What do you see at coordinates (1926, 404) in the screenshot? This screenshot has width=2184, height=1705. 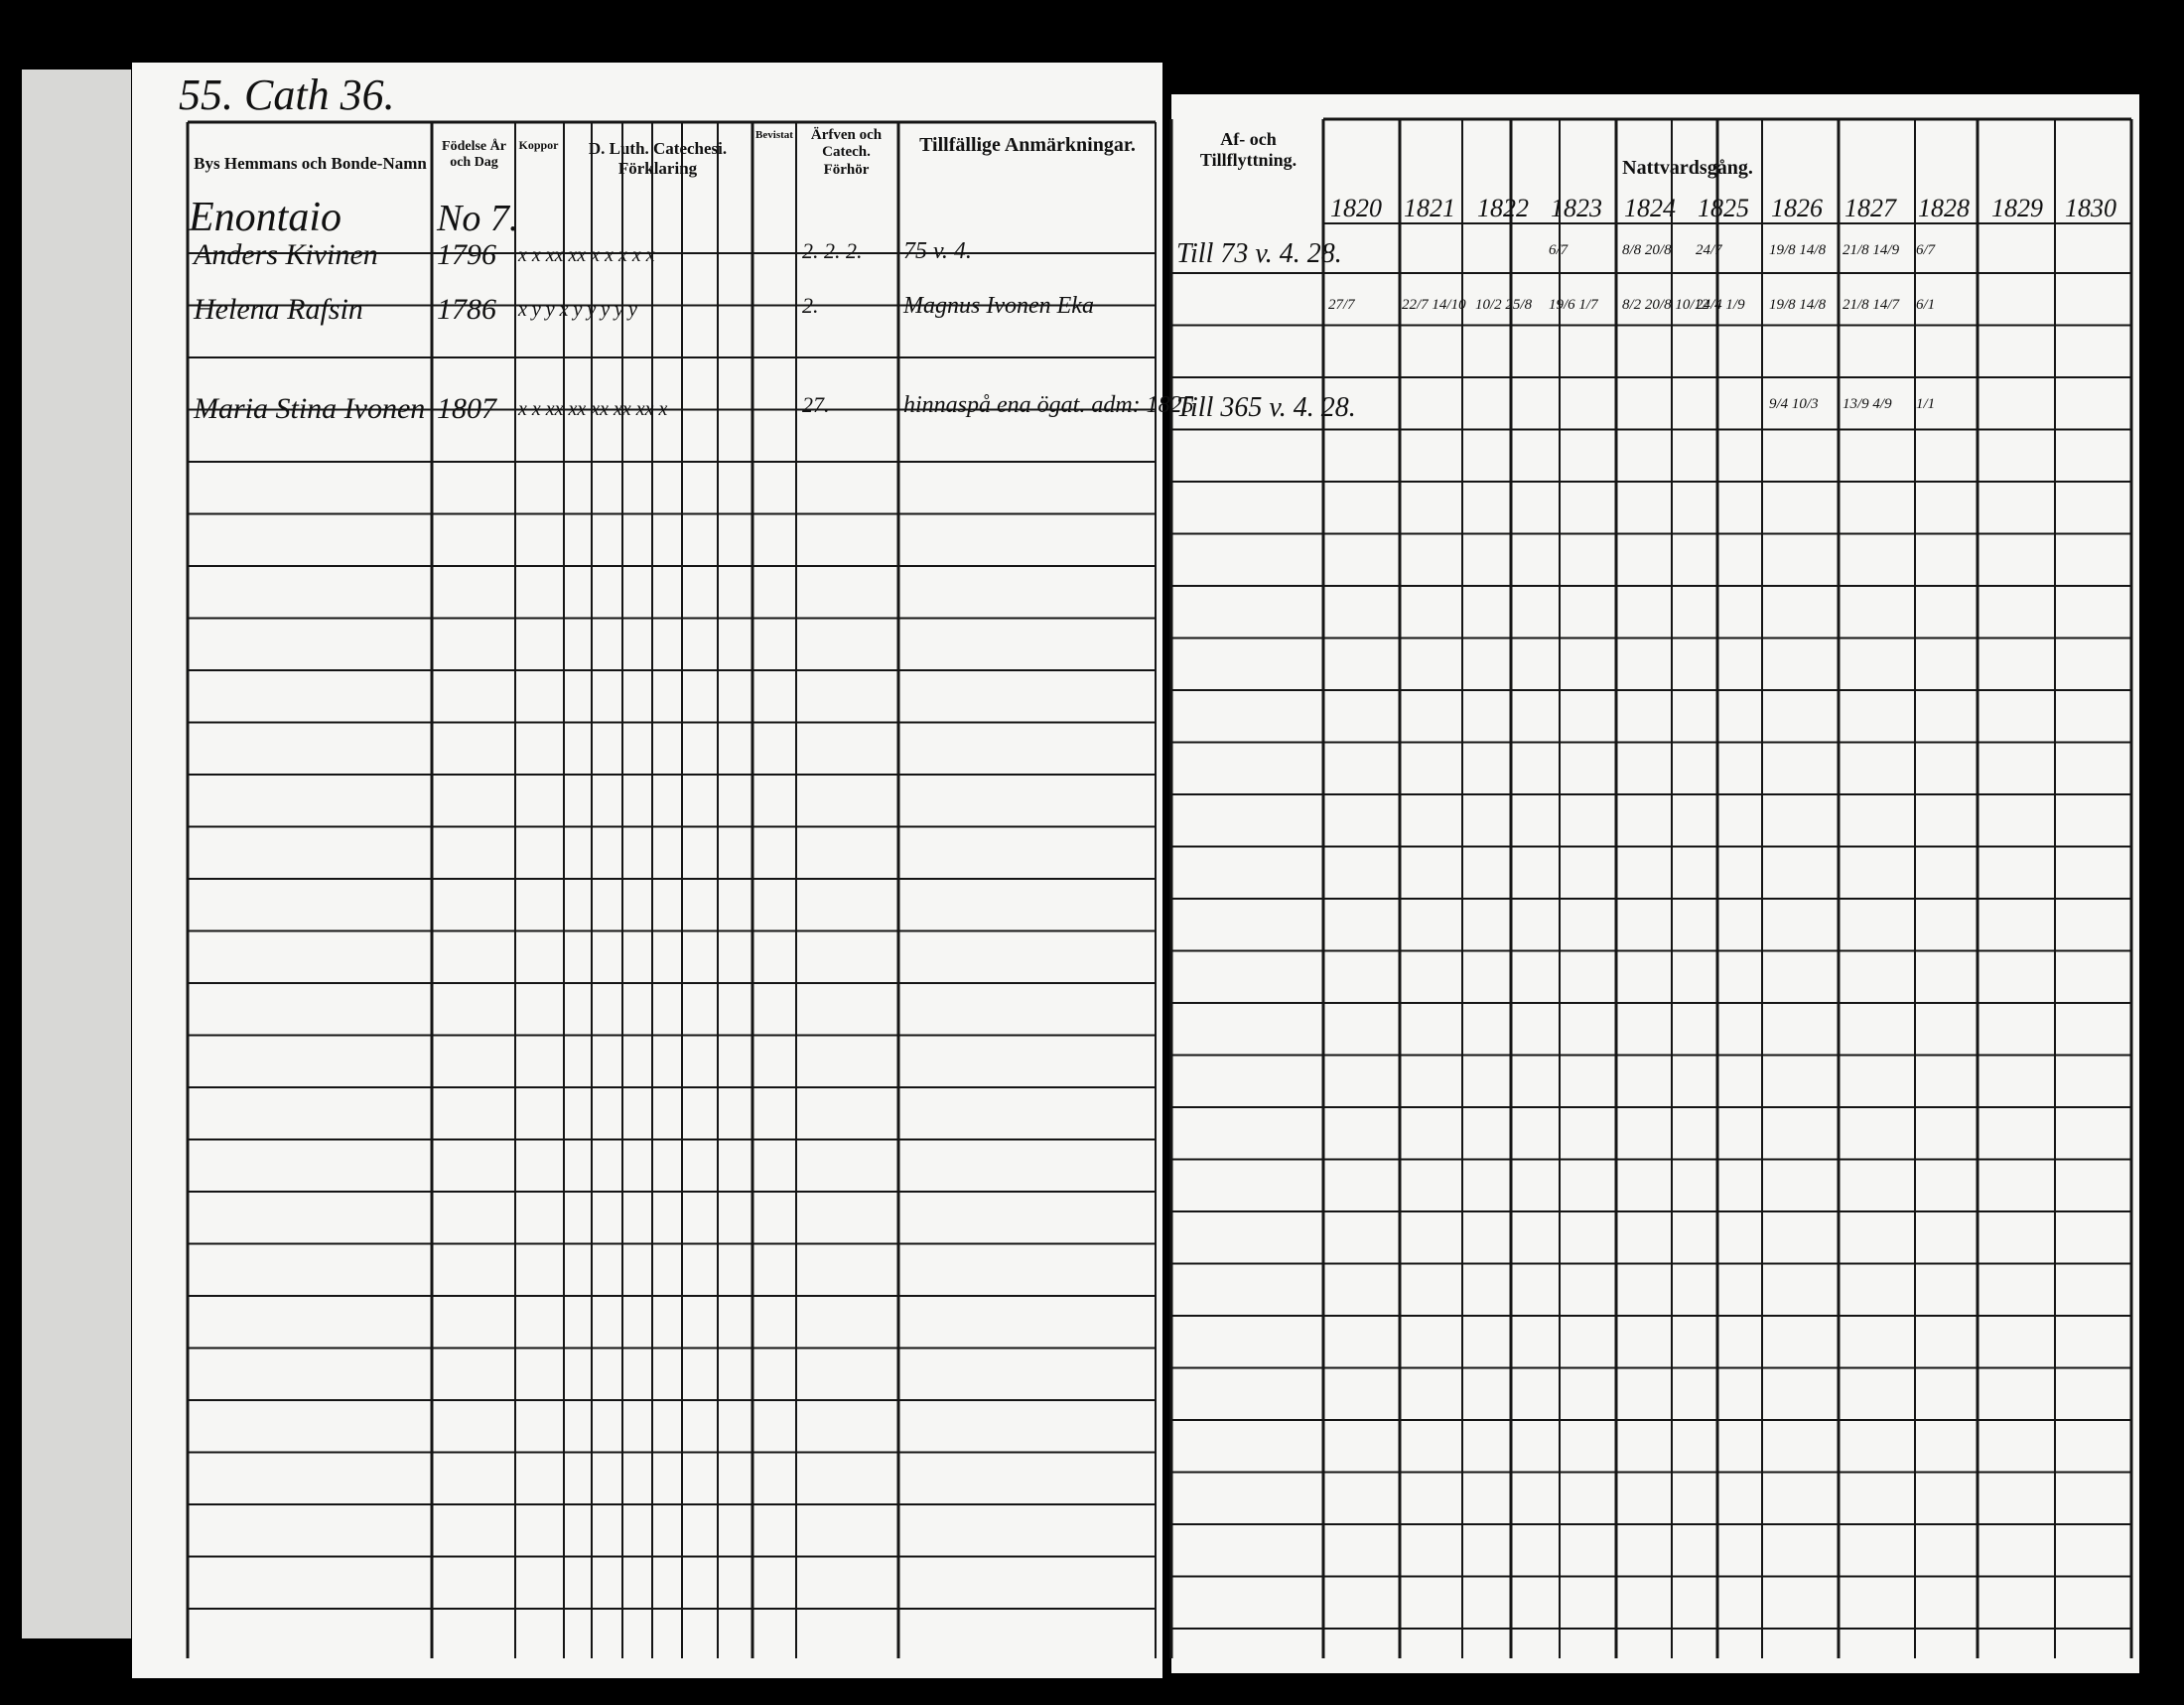 I see `communion-date: 1/1` at bounding box center [1926, 404].